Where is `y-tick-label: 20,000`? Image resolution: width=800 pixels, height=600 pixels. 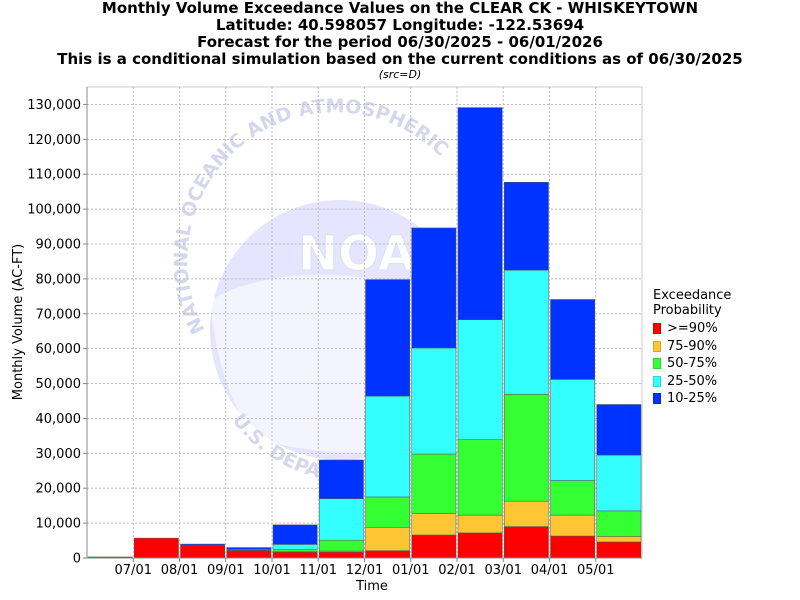
y-tick-label: 20,000 is located at coordinates (59, 489).